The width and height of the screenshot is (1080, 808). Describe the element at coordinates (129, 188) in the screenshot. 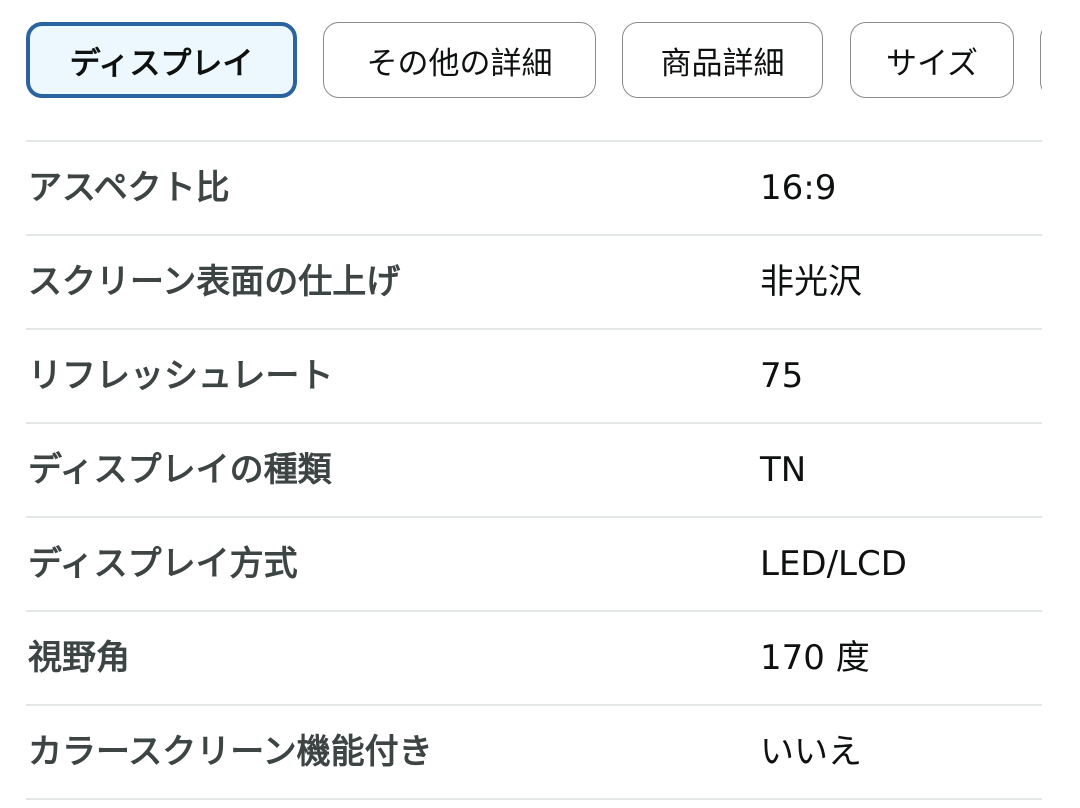

I see `row-label: アスペクト比` at that location.